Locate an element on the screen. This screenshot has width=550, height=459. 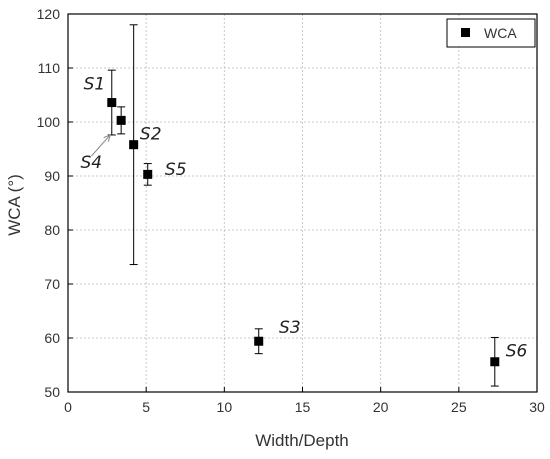
annotation-s6: S6 is located at coordinates (517, 351).